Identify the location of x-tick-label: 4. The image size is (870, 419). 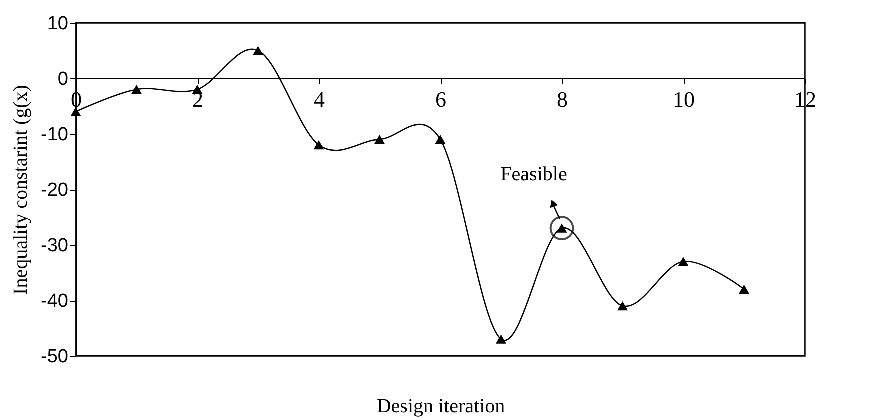
(319, 99).